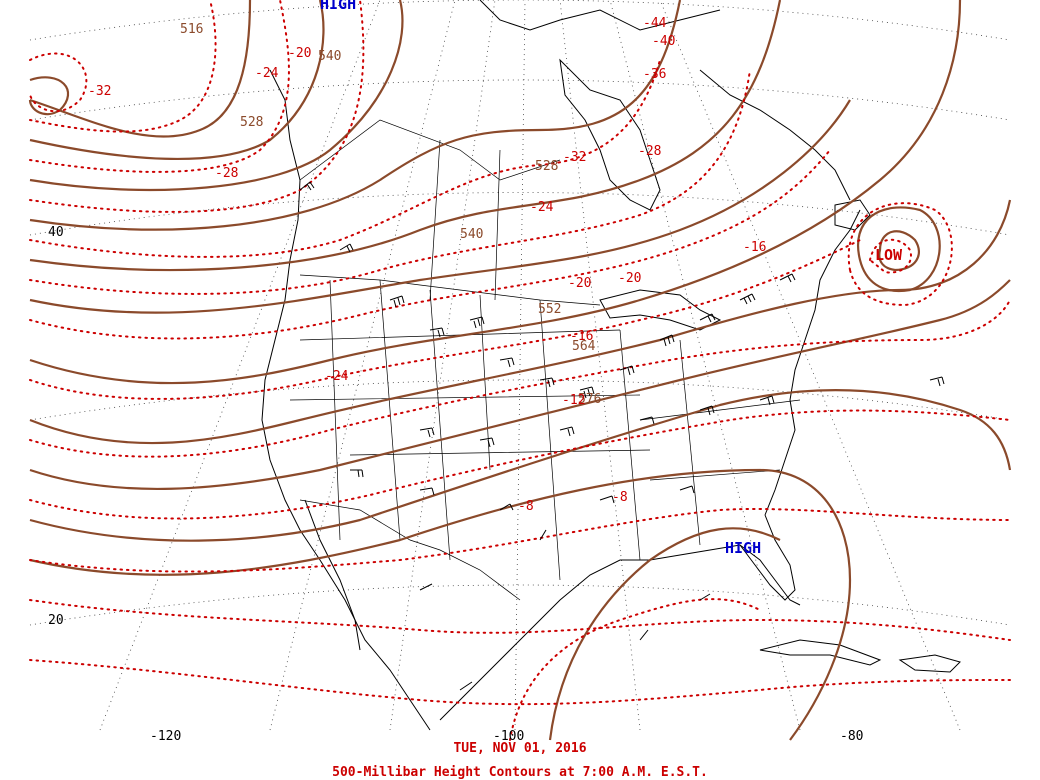 The image size is (1040, 780). Describe the element at coordinates (929, 663) in the screenshot. I see `hispaniola` at that location.